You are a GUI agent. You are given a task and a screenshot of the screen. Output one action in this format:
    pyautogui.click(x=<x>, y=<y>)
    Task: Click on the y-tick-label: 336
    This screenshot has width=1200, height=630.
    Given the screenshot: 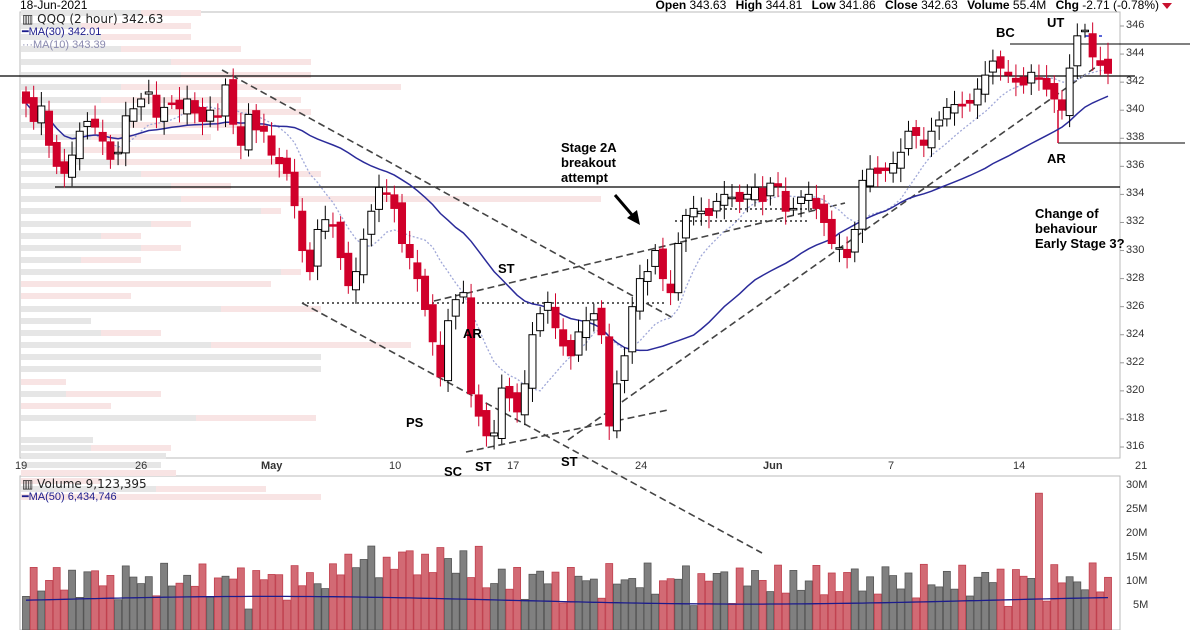 What is the action you would take?
    pyautogui.click(x=1135, y=165)
    